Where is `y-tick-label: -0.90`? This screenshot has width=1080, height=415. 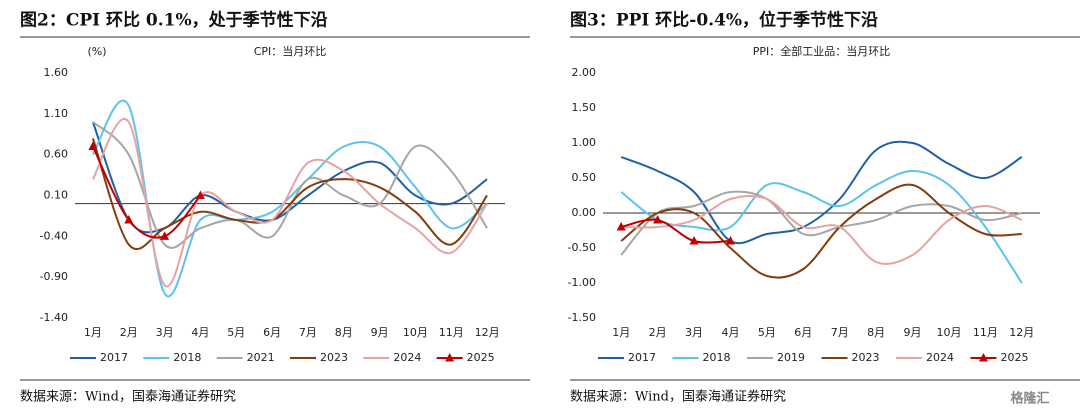 y-tick-label: -0.90 is located at coordinates (54, 276).